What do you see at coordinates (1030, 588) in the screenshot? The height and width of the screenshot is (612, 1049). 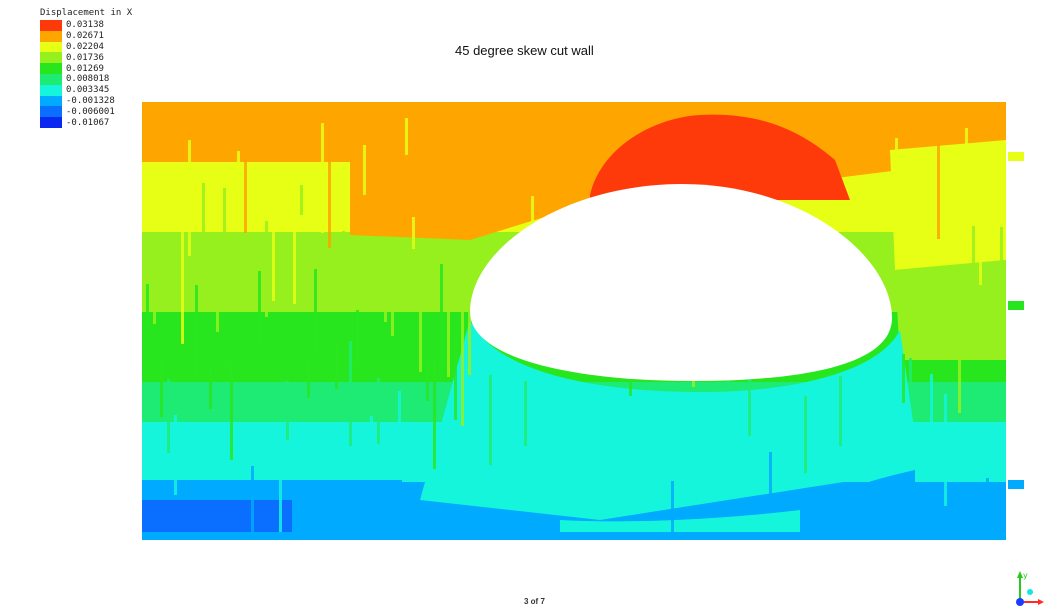 I see `axis-triad-icon: y` at bounding box center [1030, 588].